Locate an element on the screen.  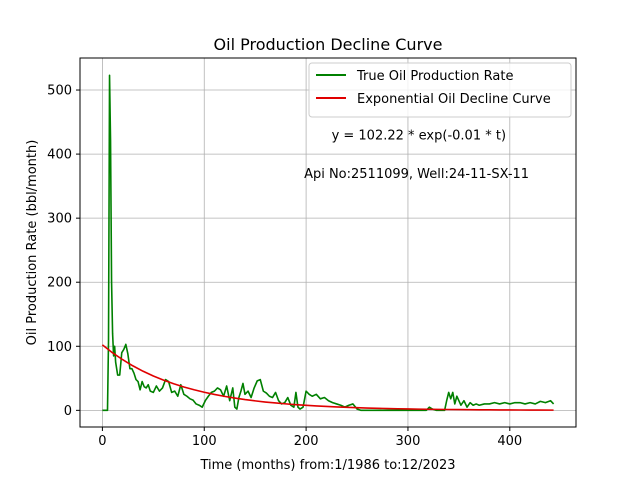
legend-label-exponential-oil-decline-curve: Exponential Oil Decline Curve is located at coordinates (454, 99).